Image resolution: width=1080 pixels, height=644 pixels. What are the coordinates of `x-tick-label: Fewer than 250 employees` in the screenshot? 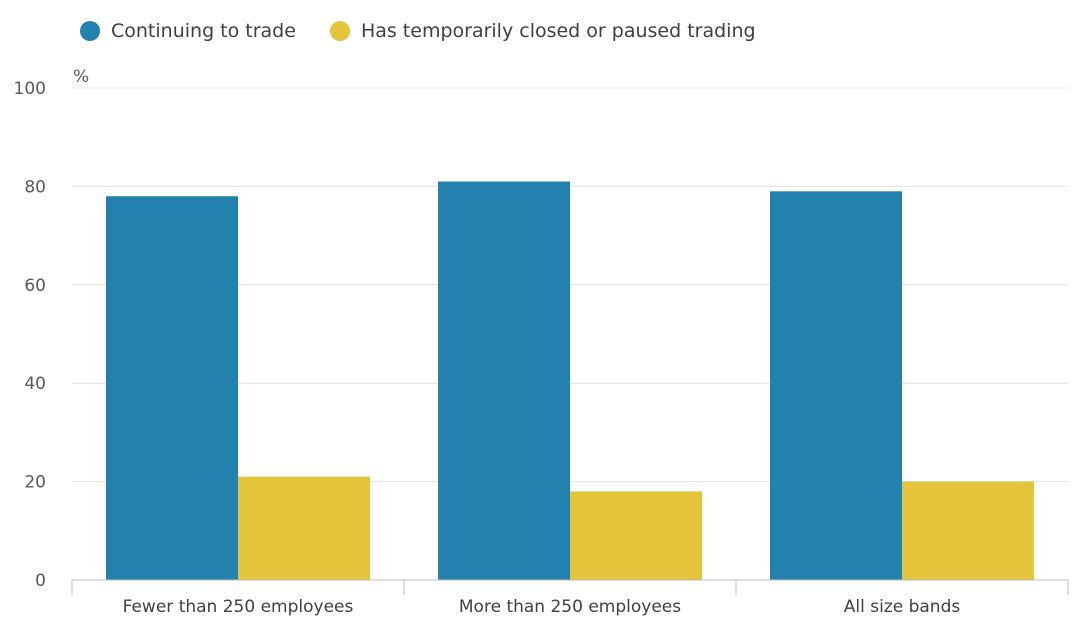 It's located at (238, 607).